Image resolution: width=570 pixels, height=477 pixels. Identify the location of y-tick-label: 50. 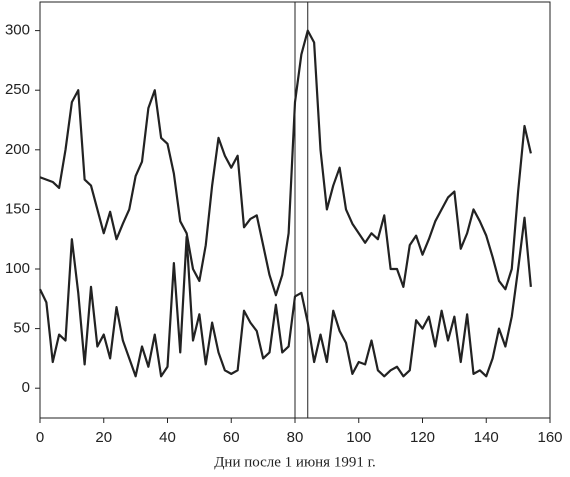
(21, 328).